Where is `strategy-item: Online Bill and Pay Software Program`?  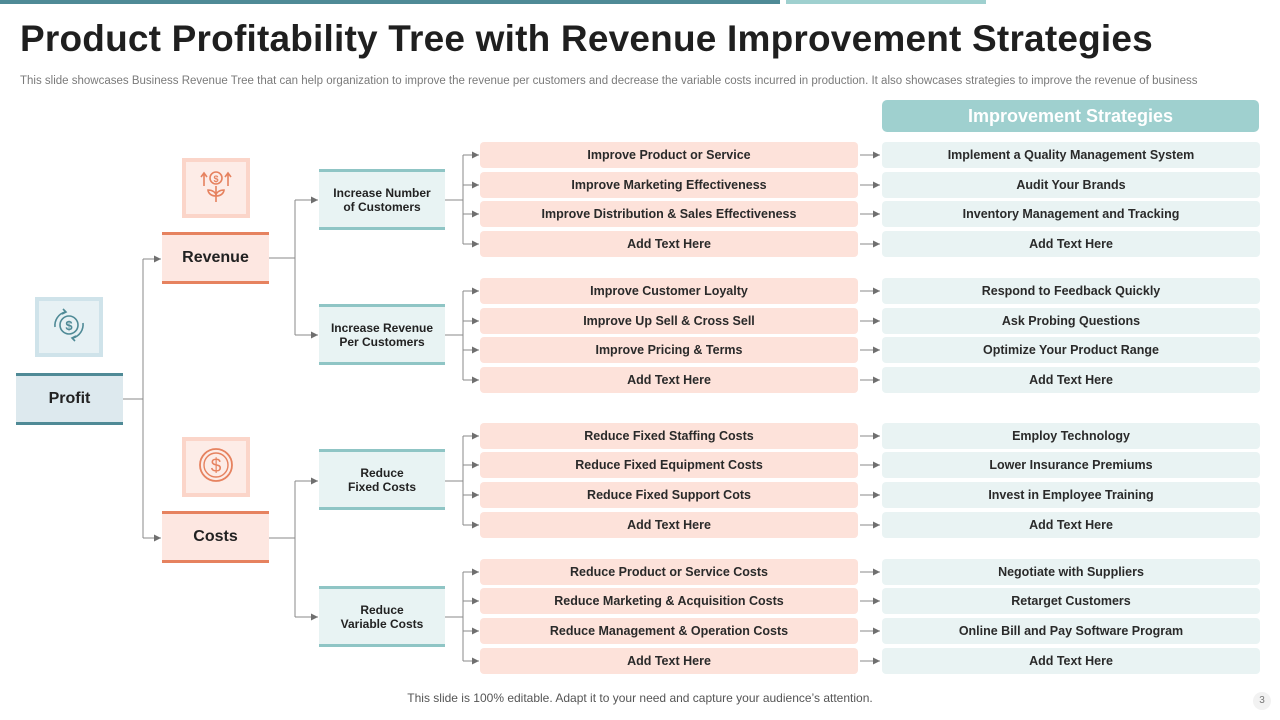
strategy-item: Online Bill and Pay Software Program is located at coordinates (1071, 631).